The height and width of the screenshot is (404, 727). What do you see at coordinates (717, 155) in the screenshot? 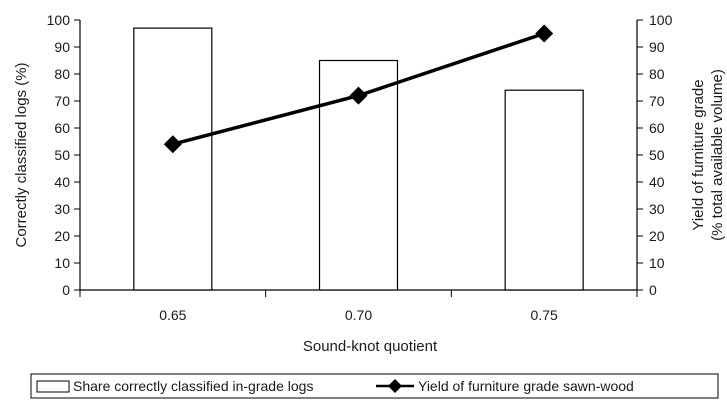
I see `y-axis-title-right-line2: (% total available volume)` at bounding box center [717, 155].